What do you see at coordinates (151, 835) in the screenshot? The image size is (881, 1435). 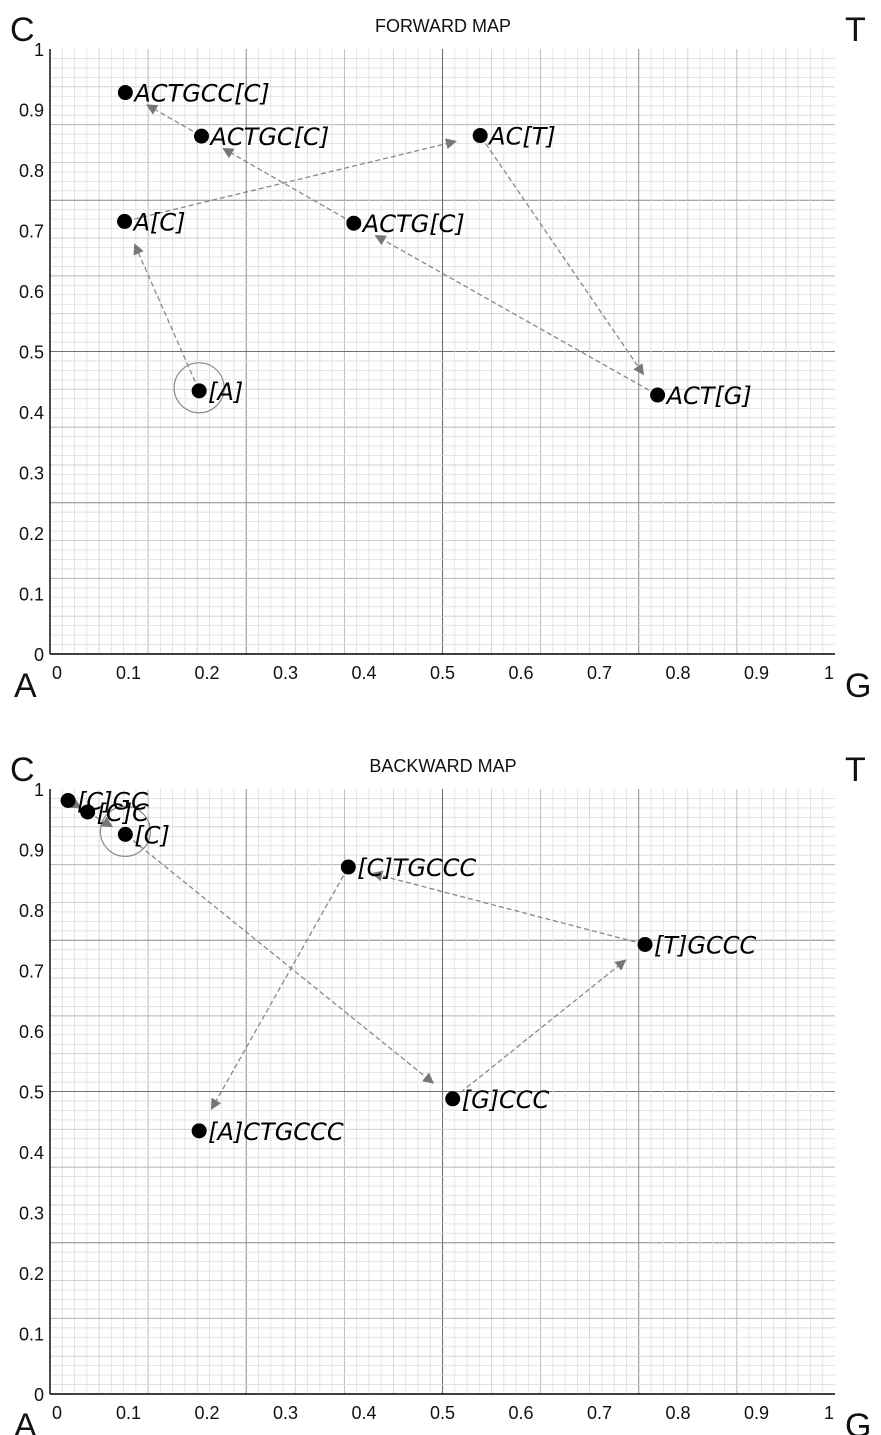 I see `data-point-label: [C]` at bounding box center [151, 835].